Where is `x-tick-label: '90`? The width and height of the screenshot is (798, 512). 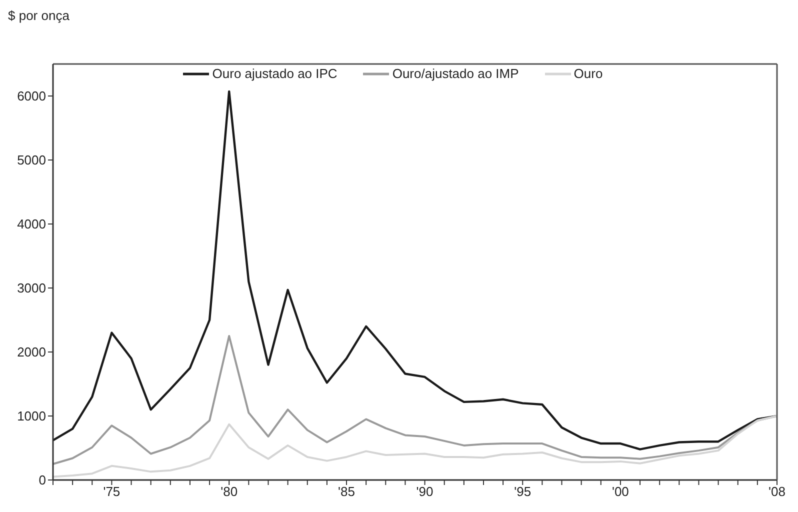 x-tick-label: '90 is located at coordinates (425, 492).